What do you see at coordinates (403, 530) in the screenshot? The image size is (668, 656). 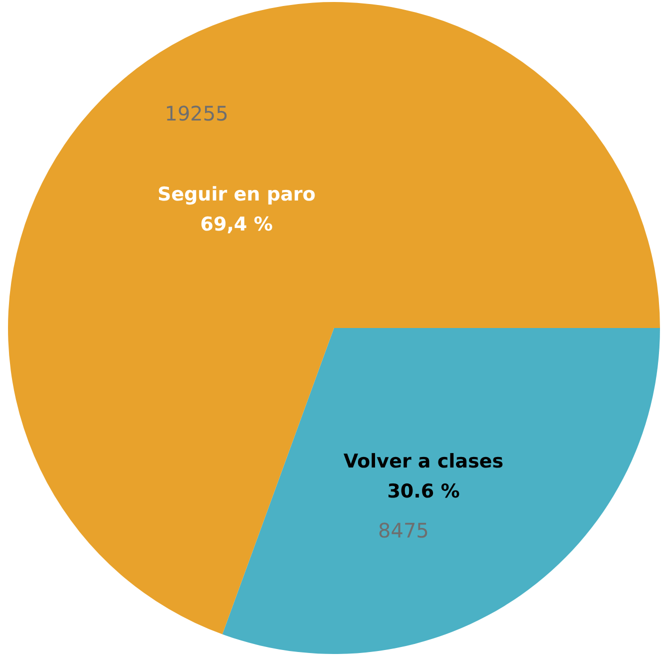 I see `data-label: 8475` at bounding box center [403, 530].